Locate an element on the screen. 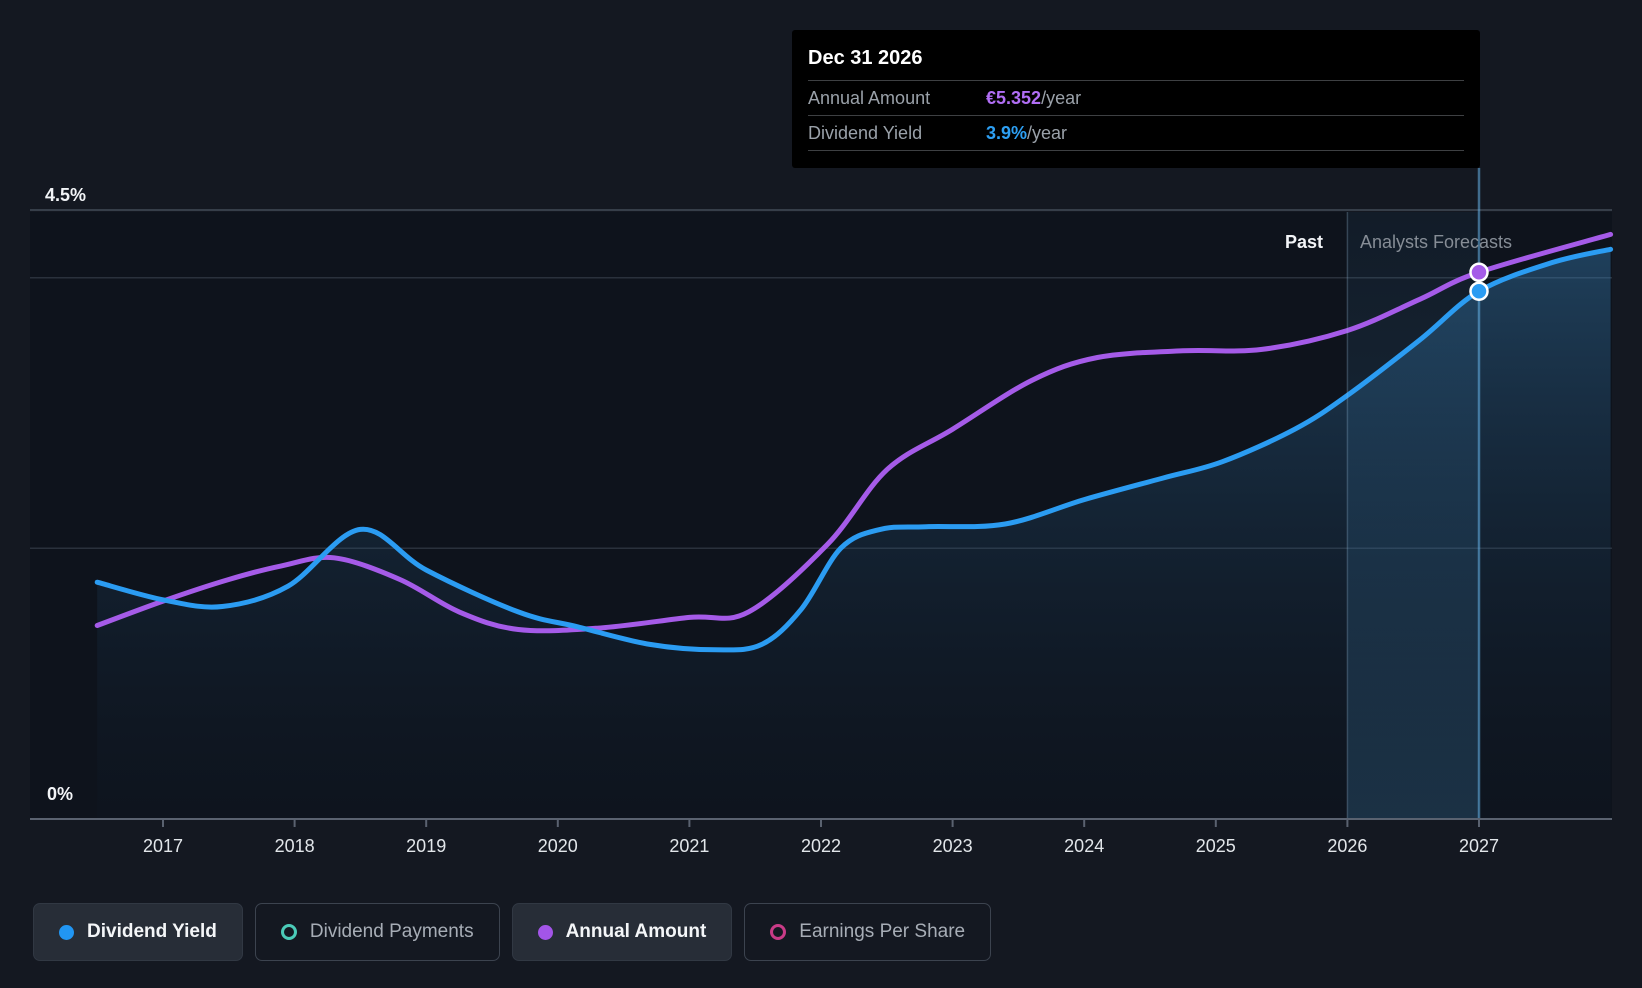 The image size is (1642, 988). tooltip-date: Dec 31 2026 is located at coordinates (865, 58).